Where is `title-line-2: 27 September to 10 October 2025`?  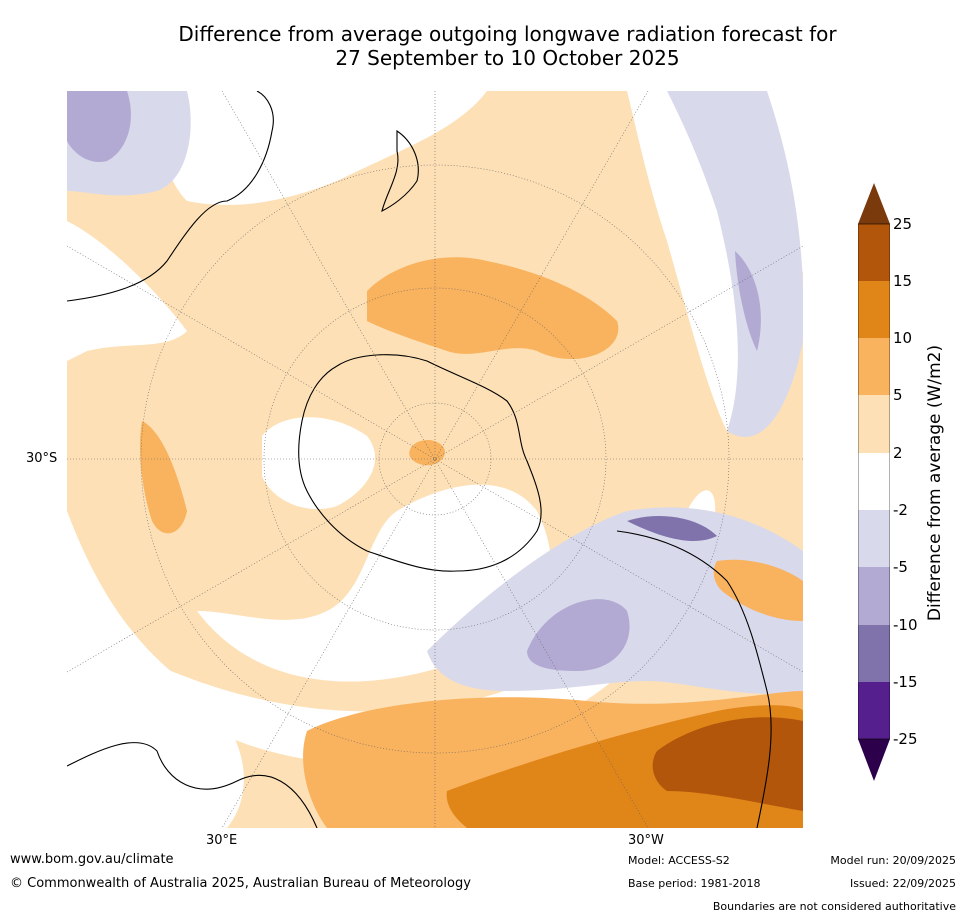 title-line-2: 27 September to 10 October 2025 is located at coordinates (507, 58).